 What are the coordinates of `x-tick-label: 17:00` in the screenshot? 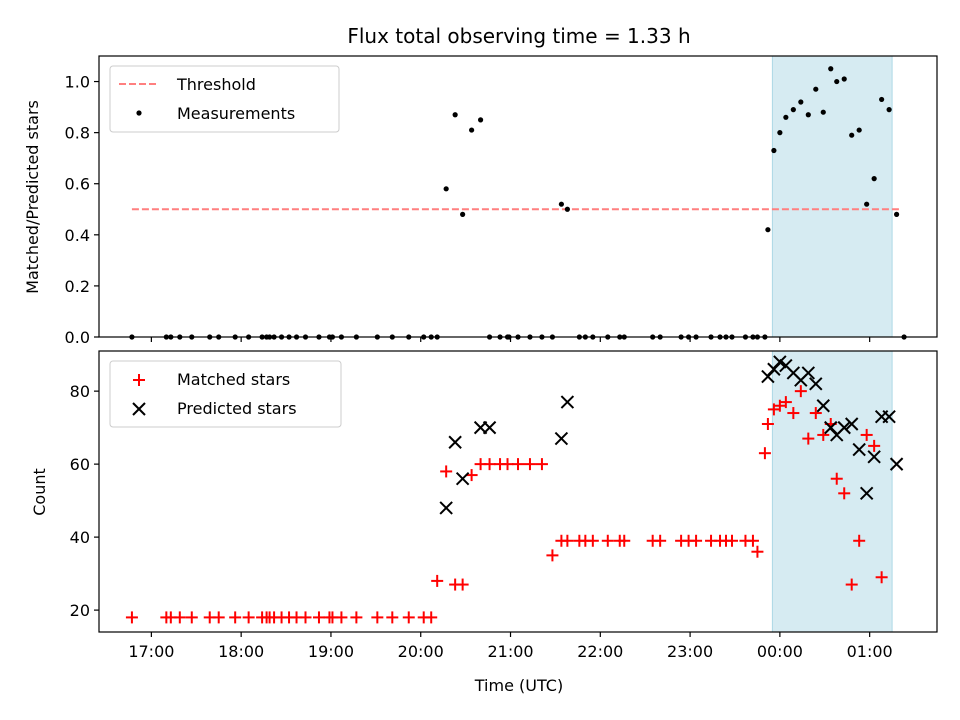 It's located at (151, 651).